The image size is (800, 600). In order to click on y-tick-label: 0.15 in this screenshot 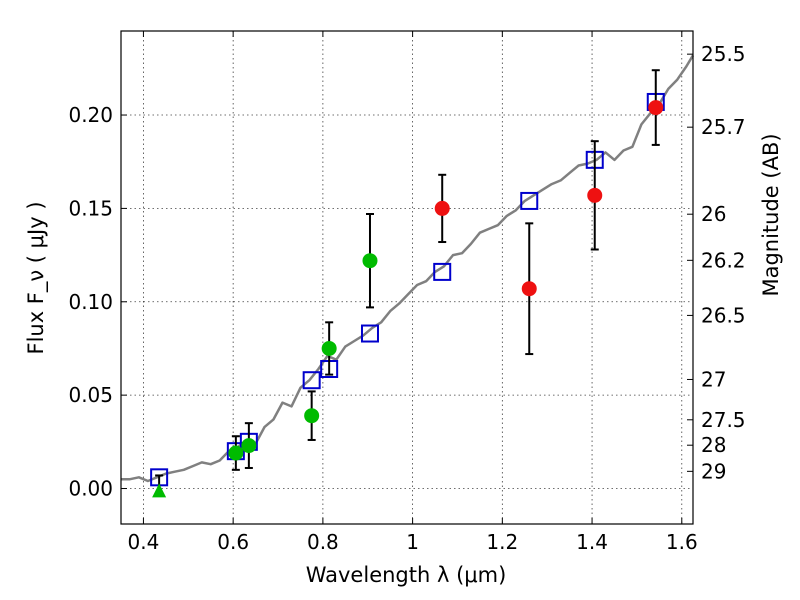, I will do `click(90, 208)`.